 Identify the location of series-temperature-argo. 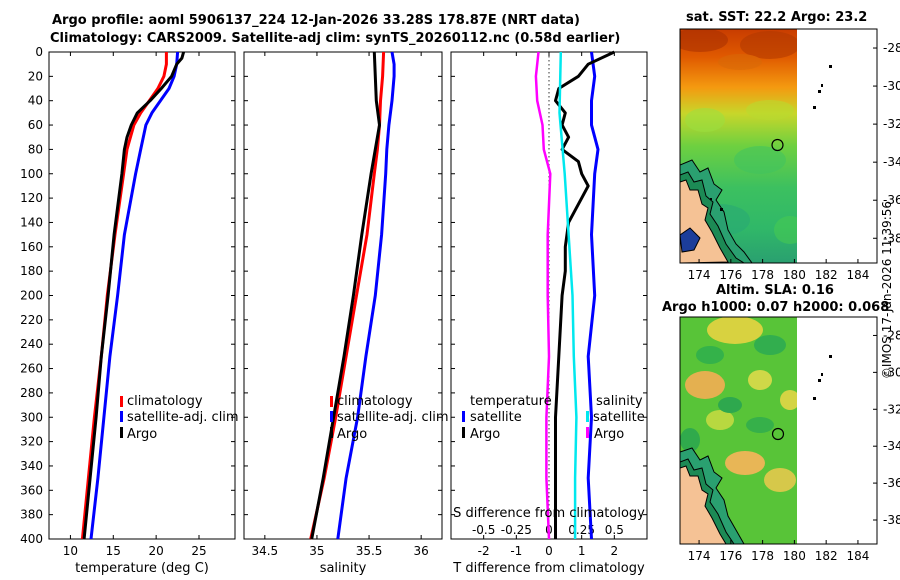
(584, 294).